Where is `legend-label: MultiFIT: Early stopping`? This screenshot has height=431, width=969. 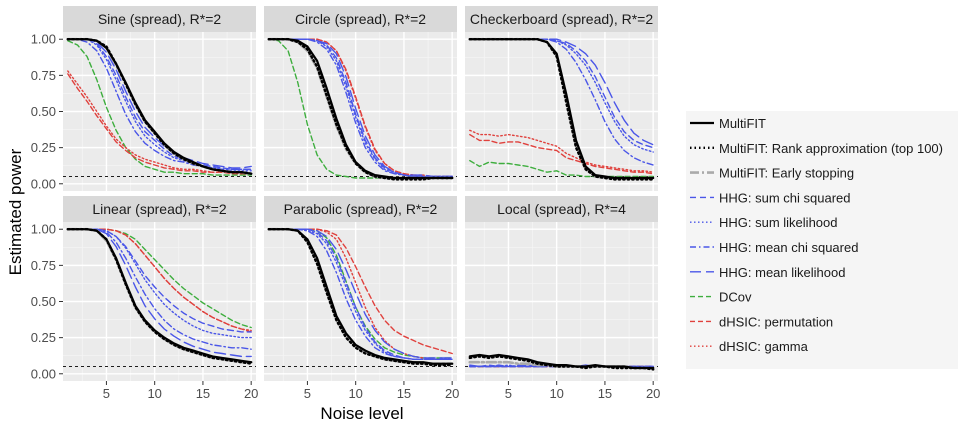 legend-label: MultiFIT: Early stopping is located at coordinates (786, 173).